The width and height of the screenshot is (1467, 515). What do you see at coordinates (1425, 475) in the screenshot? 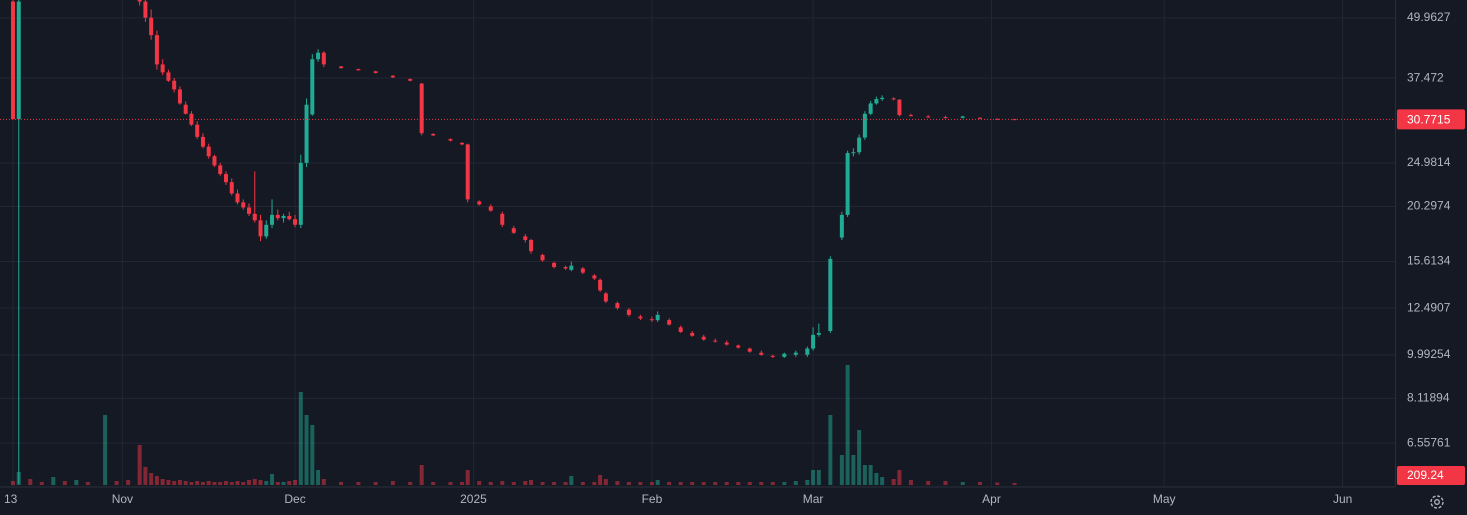
I see `last-volume-label: 209.24` at bounding box center [1425, 475].